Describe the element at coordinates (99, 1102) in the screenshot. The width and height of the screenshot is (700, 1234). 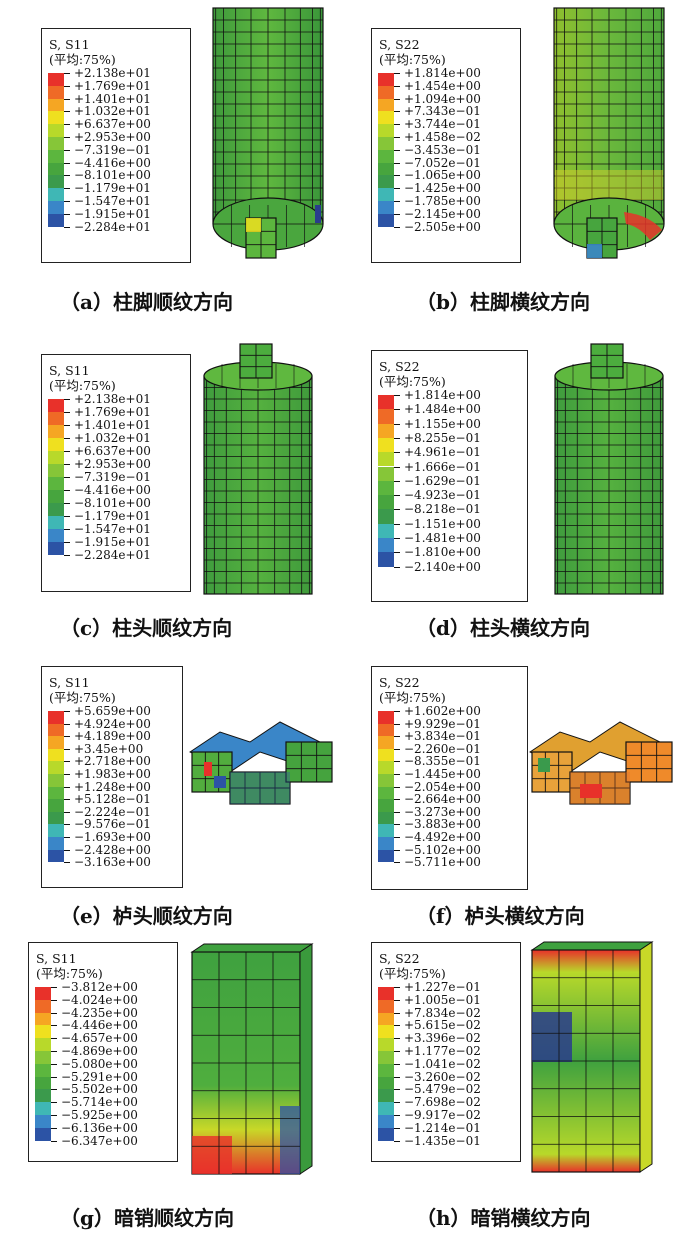
I see `legend-value: −5.714e+00` at that location.